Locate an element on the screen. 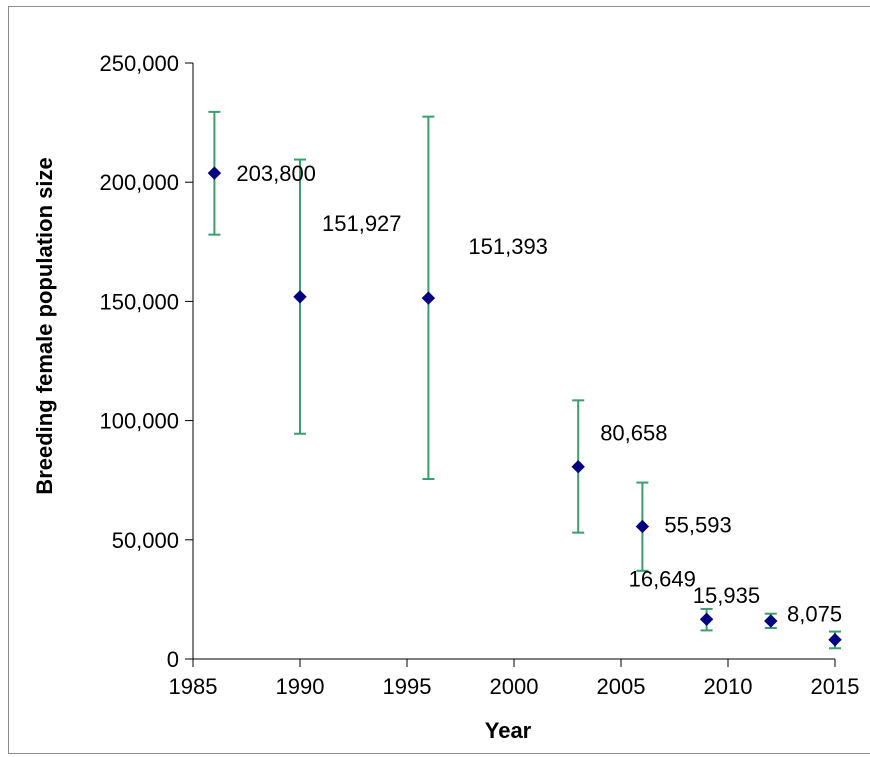  x-tick-label: 2005 is located at coordinates (621, 686).